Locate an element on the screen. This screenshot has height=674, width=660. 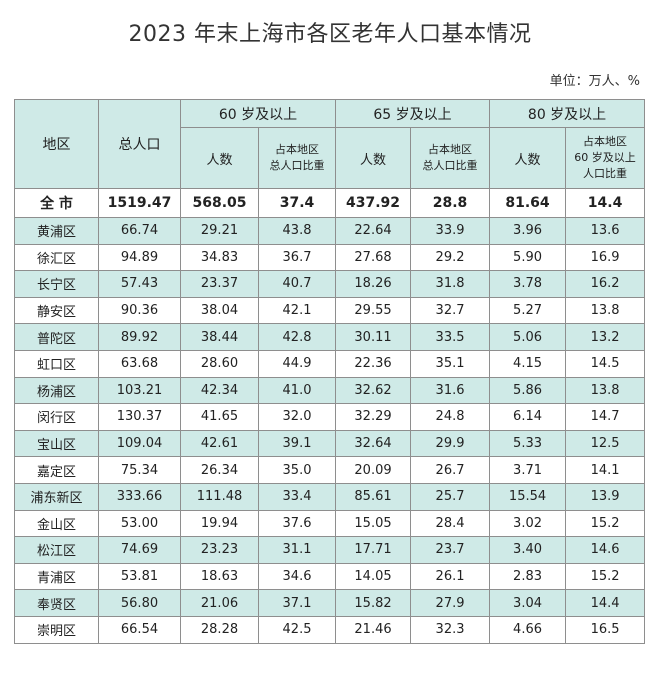
share-65-cell: 33.5 is located at coordinates (450, 337).